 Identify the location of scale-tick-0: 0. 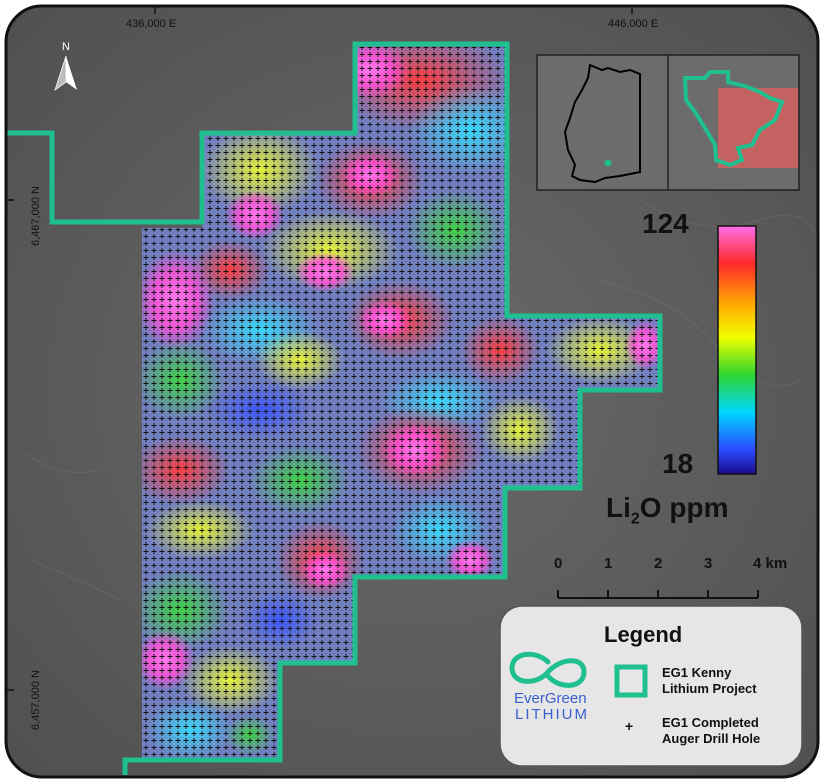
(558, 563).